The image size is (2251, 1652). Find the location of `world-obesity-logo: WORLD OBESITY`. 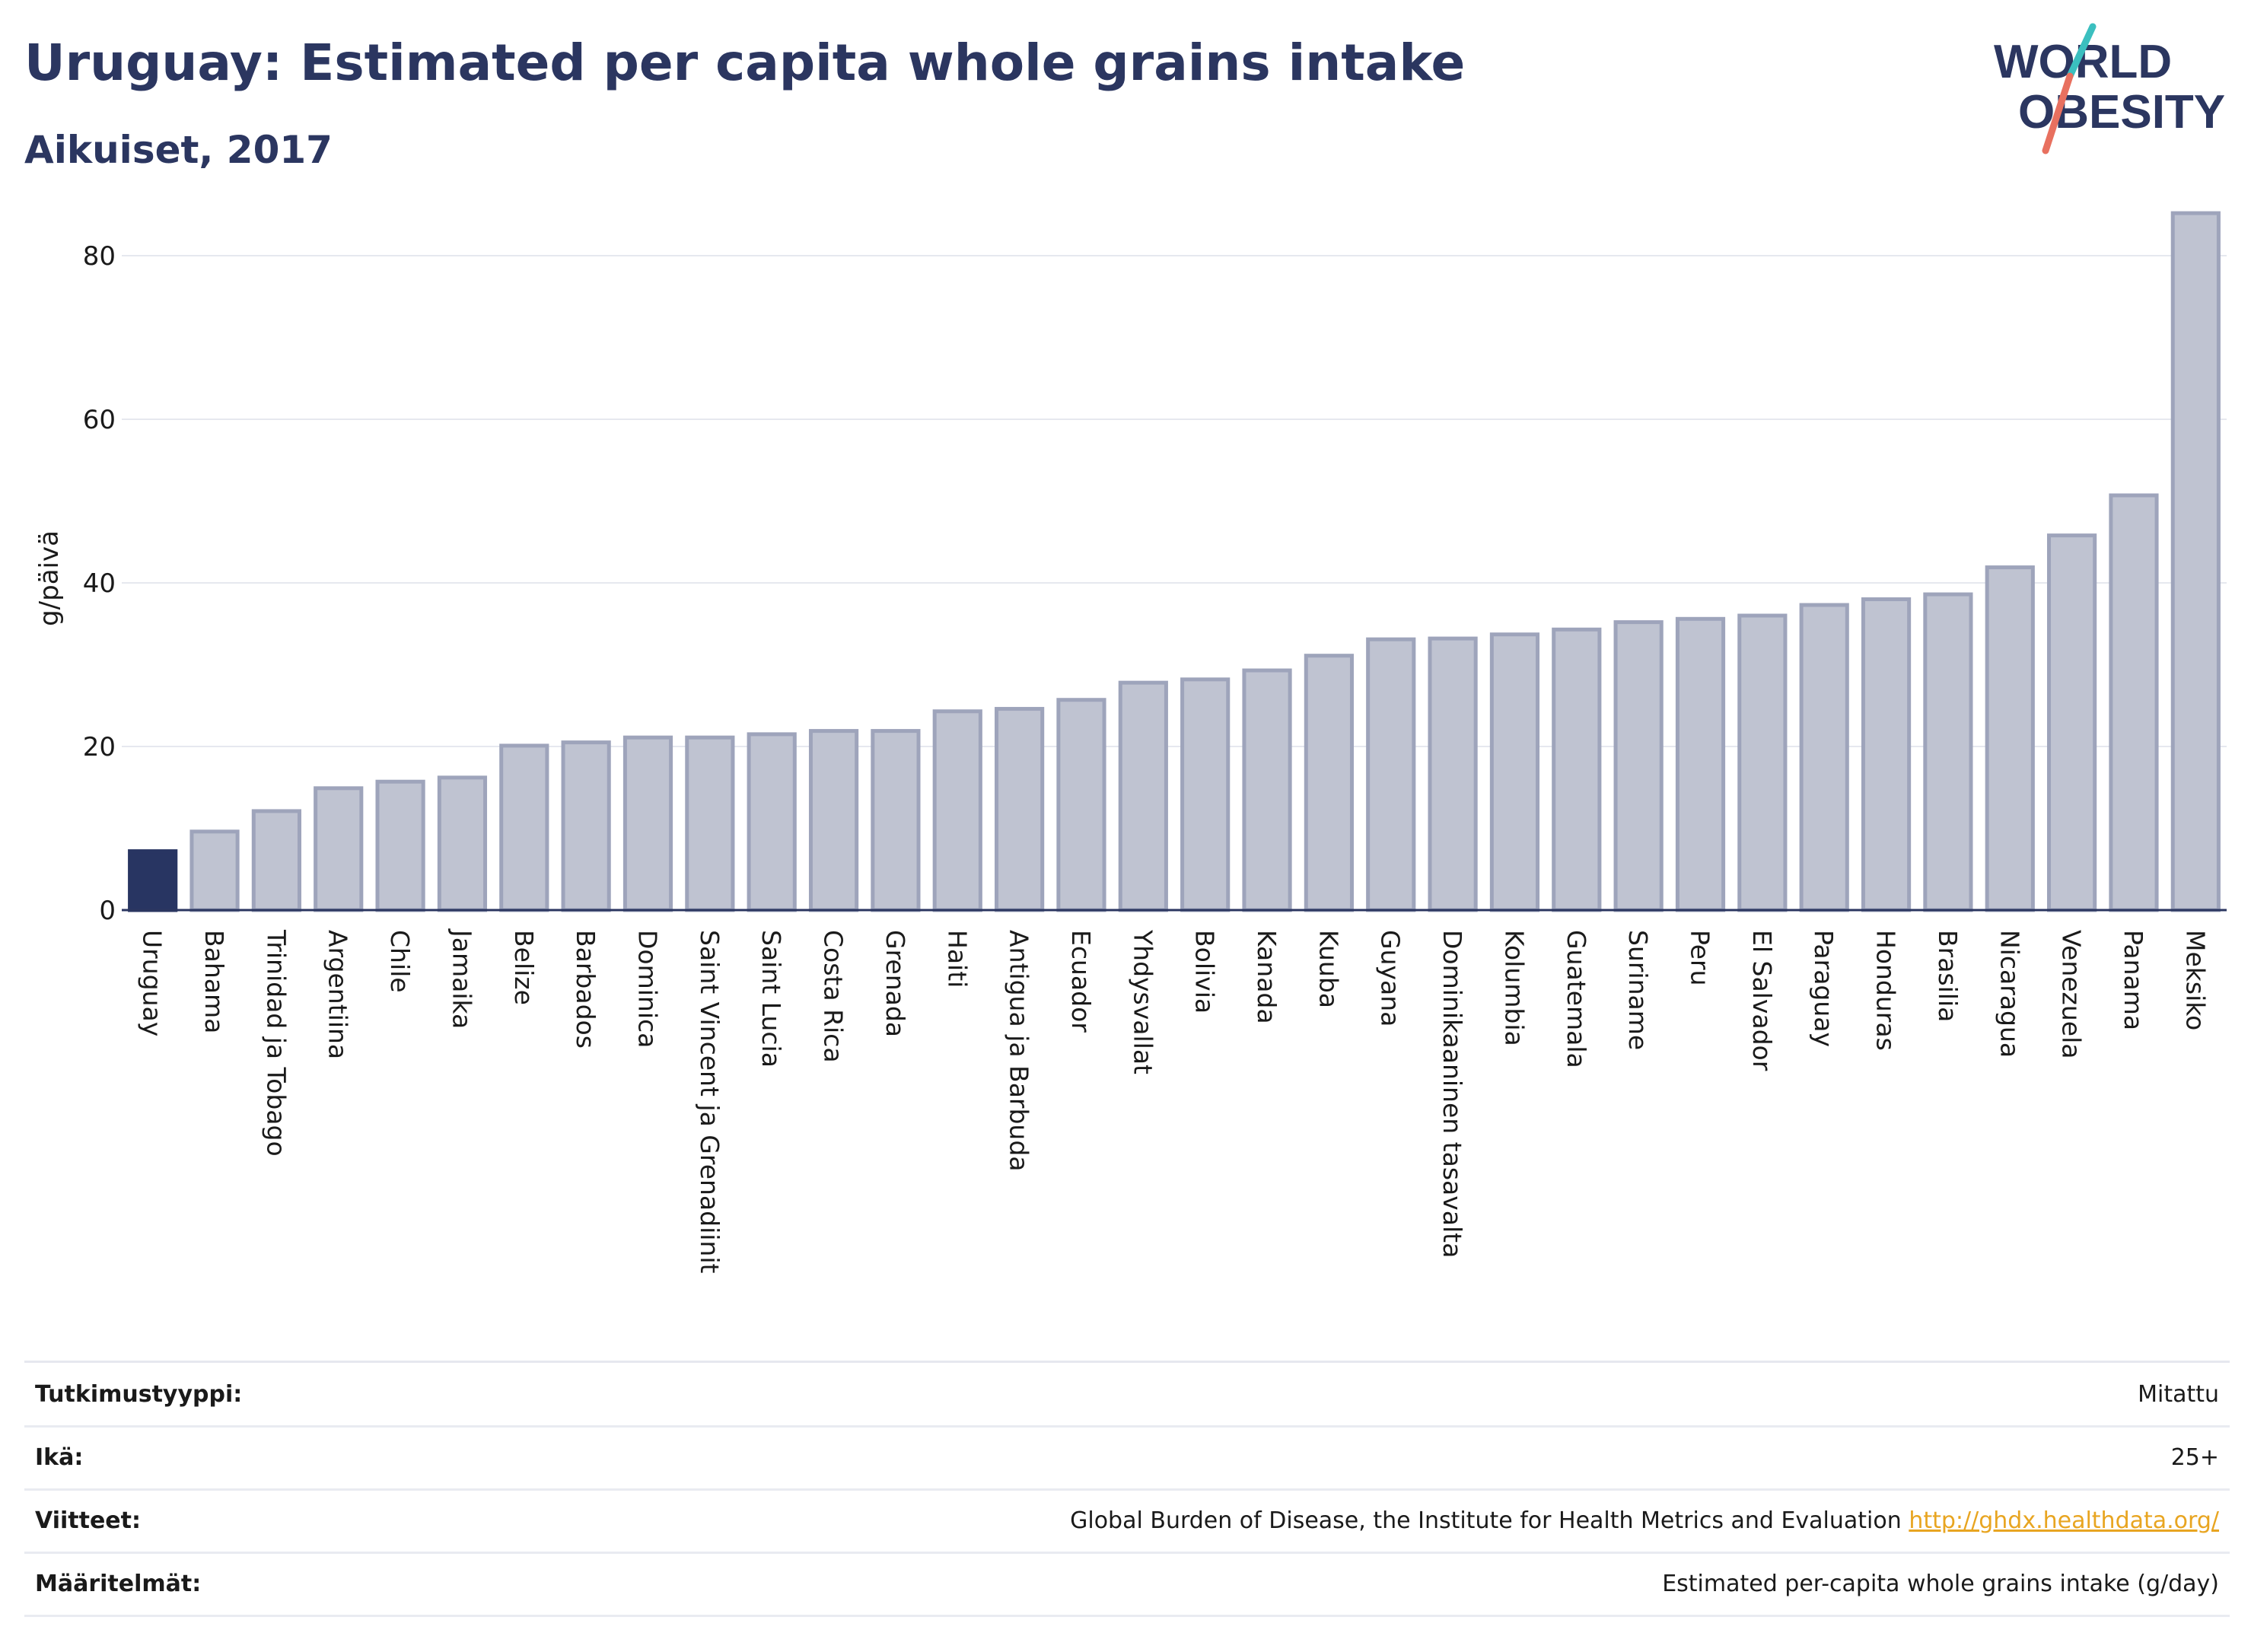

world-obesity-logo: WORLD OBESITY is located at coordinates (2109, 88).